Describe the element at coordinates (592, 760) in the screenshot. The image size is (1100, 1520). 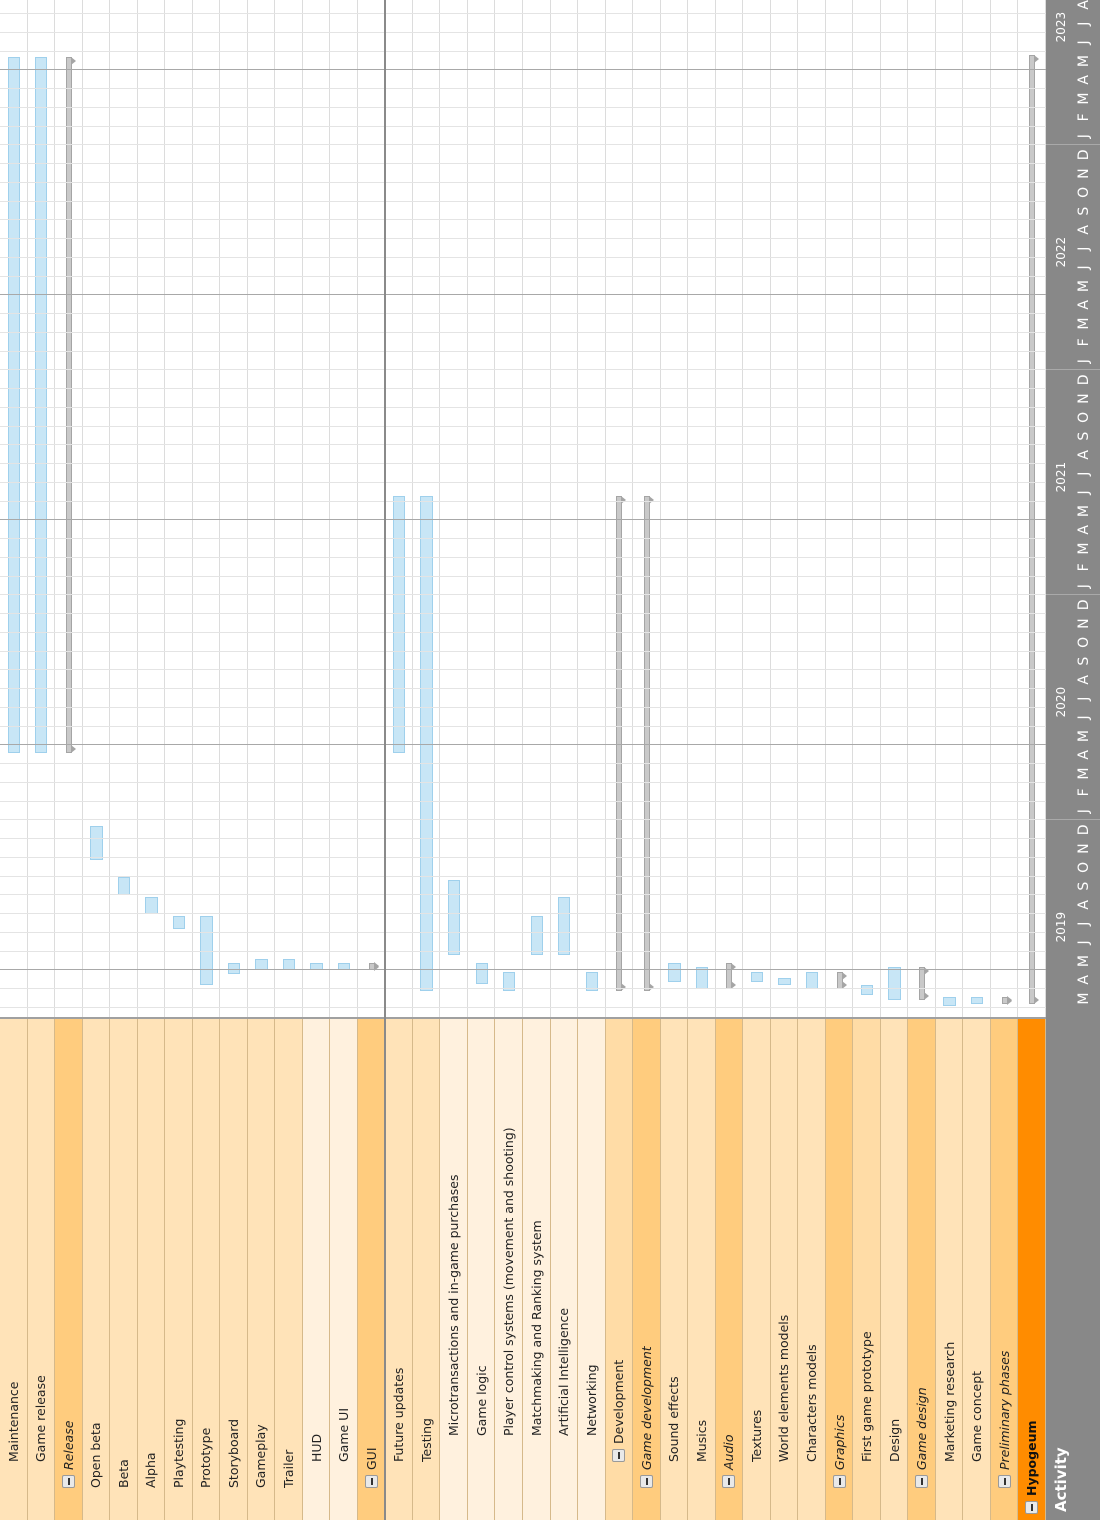
I see `task-row: Networking` at that location.